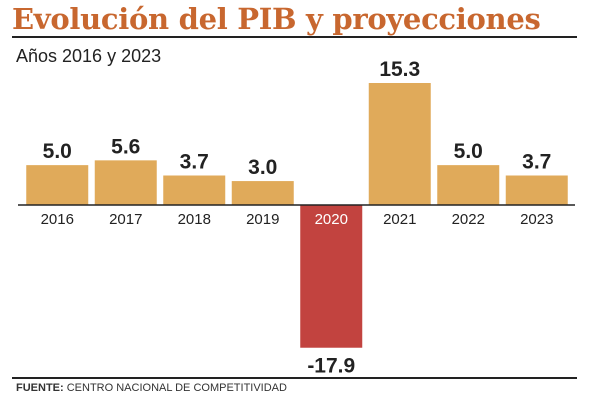  I want to click on bar-2021, so click(399, 144).